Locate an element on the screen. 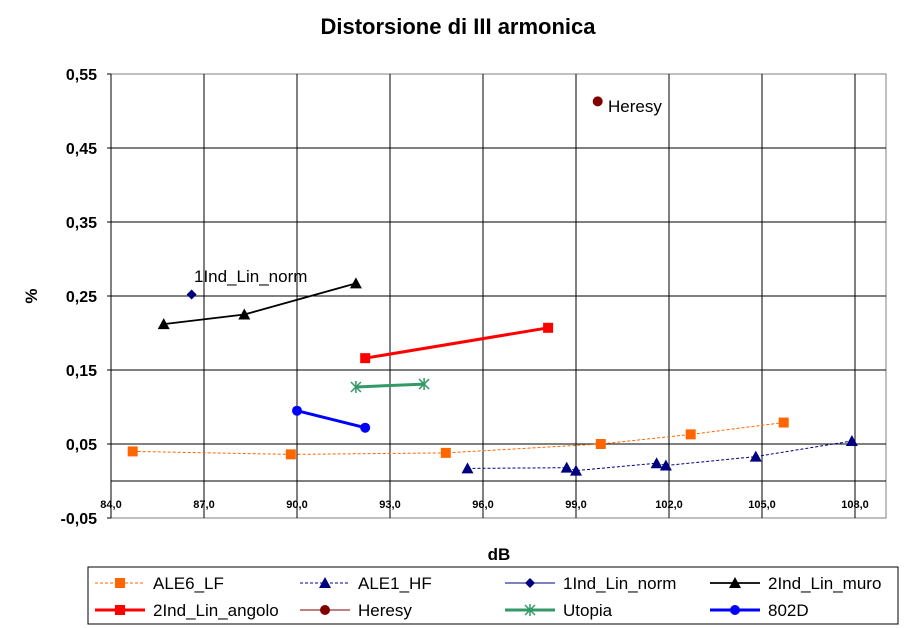 The width and height of the screenshot is (915, 628). legend-label: 1Ind_Lin_norm is located at coordinates (619, 583).